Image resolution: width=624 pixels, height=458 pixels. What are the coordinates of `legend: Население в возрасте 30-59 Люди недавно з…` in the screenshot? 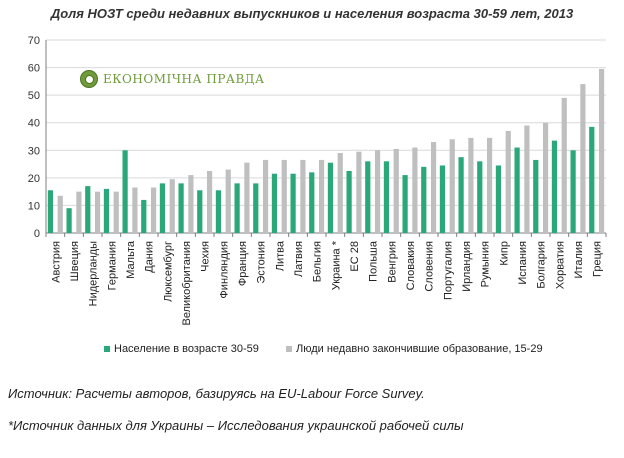 It's located at (323, 349).